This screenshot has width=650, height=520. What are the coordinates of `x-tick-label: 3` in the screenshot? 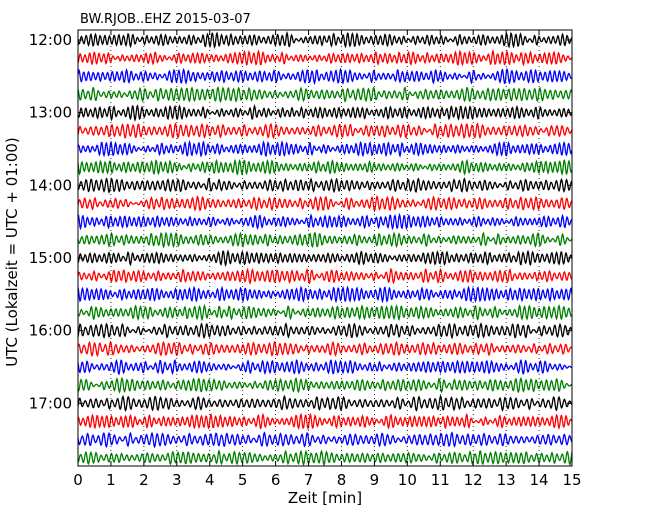 It's located at (177, 480).